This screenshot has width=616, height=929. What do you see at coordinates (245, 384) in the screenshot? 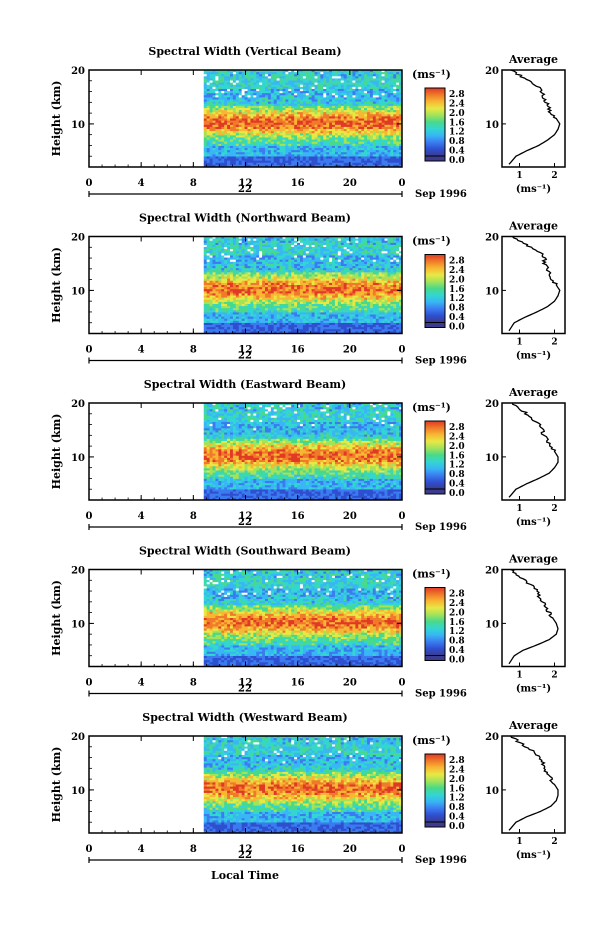
I see `panel-title: Spectral Width (Eastward Beam)` at bounding box center [245, 384].